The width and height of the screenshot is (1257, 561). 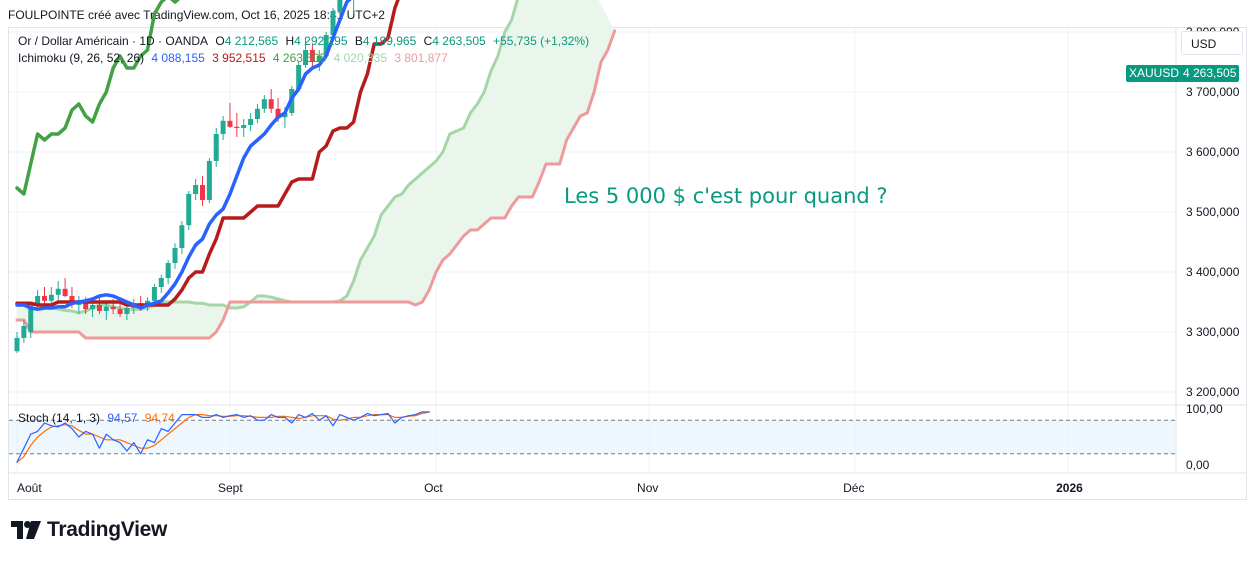 I want to click on tradingview-wordmark: TradingView, so click(x=107, y=529).